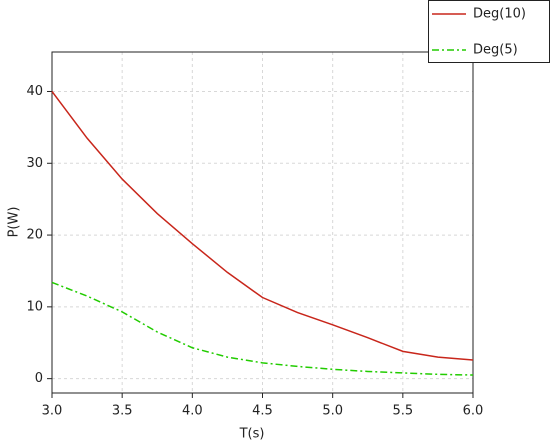 Image resolution: width=550 pixels, height=448 pixels. Describe the element at coordinates (34, 91) in the screenshot. I see `y-tick-label: 40` at that location.